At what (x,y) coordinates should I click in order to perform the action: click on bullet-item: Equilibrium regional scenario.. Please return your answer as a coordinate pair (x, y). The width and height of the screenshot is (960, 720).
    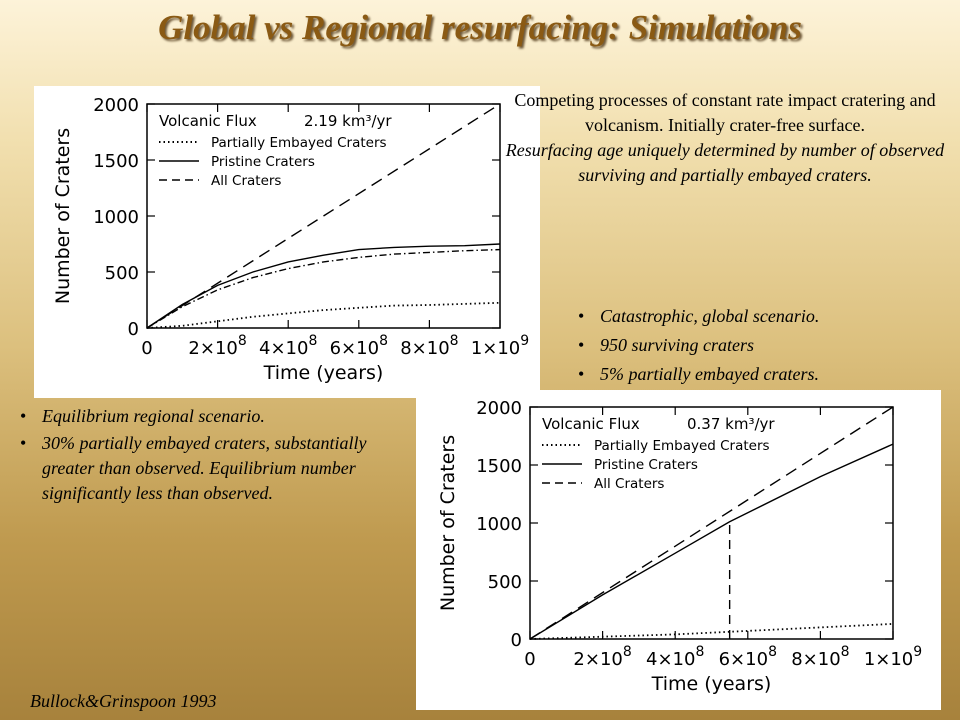
    Looking at the image, I should click on (205, 416).